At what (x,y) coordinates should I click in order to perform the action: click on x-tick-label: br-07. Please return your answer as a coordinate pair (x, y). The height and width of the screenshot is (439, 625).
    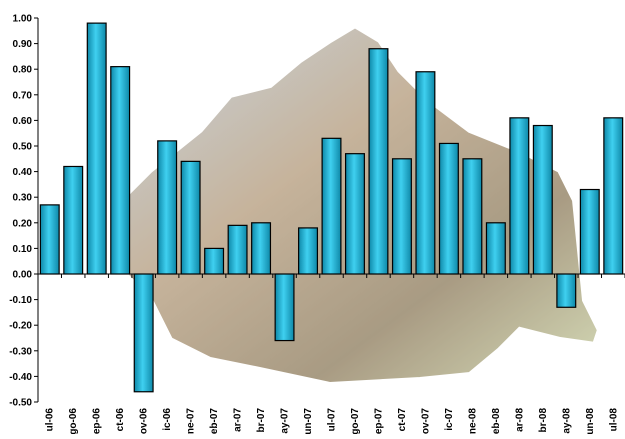
    Looking at the image, I should click on (261, 420).